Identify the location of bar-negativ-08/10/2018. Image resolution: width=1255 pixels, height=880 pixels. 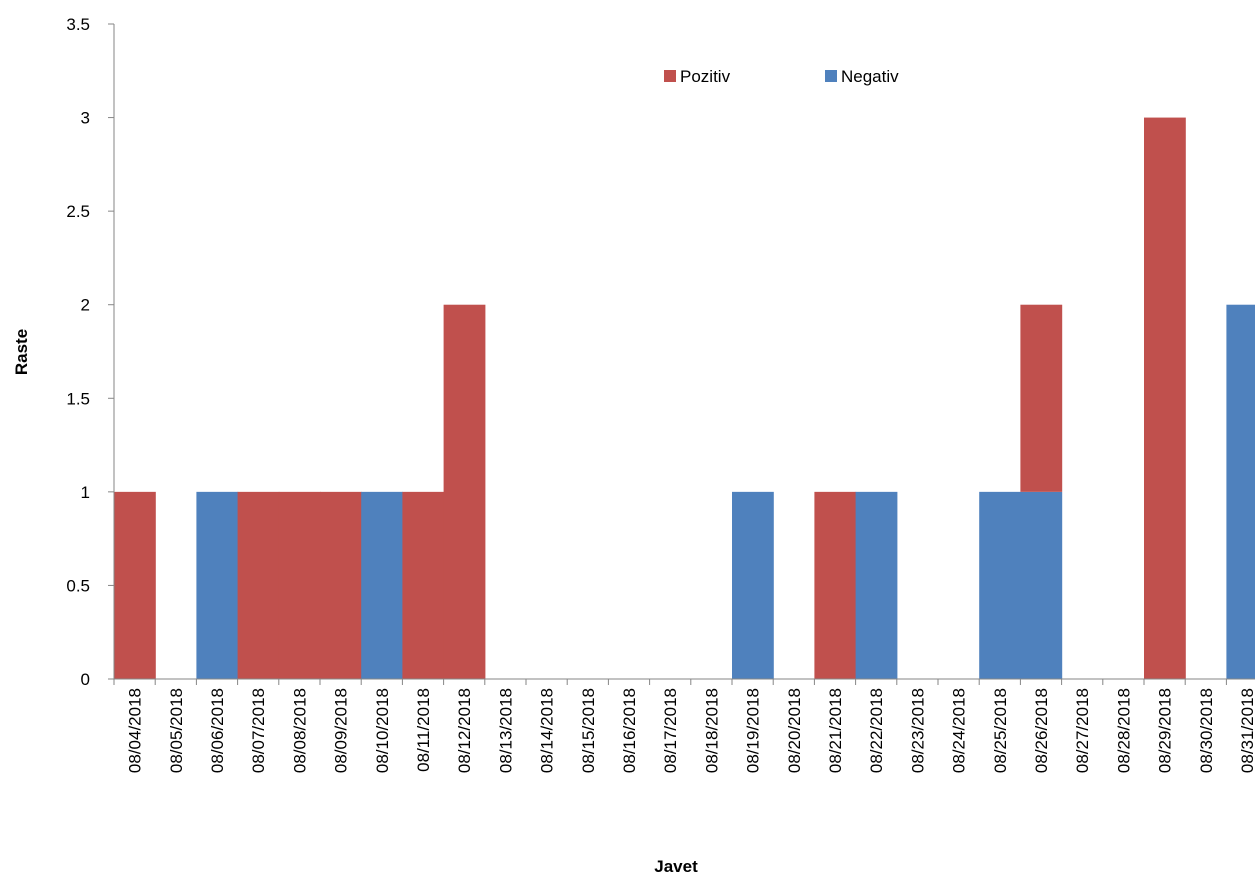
(382, 585).